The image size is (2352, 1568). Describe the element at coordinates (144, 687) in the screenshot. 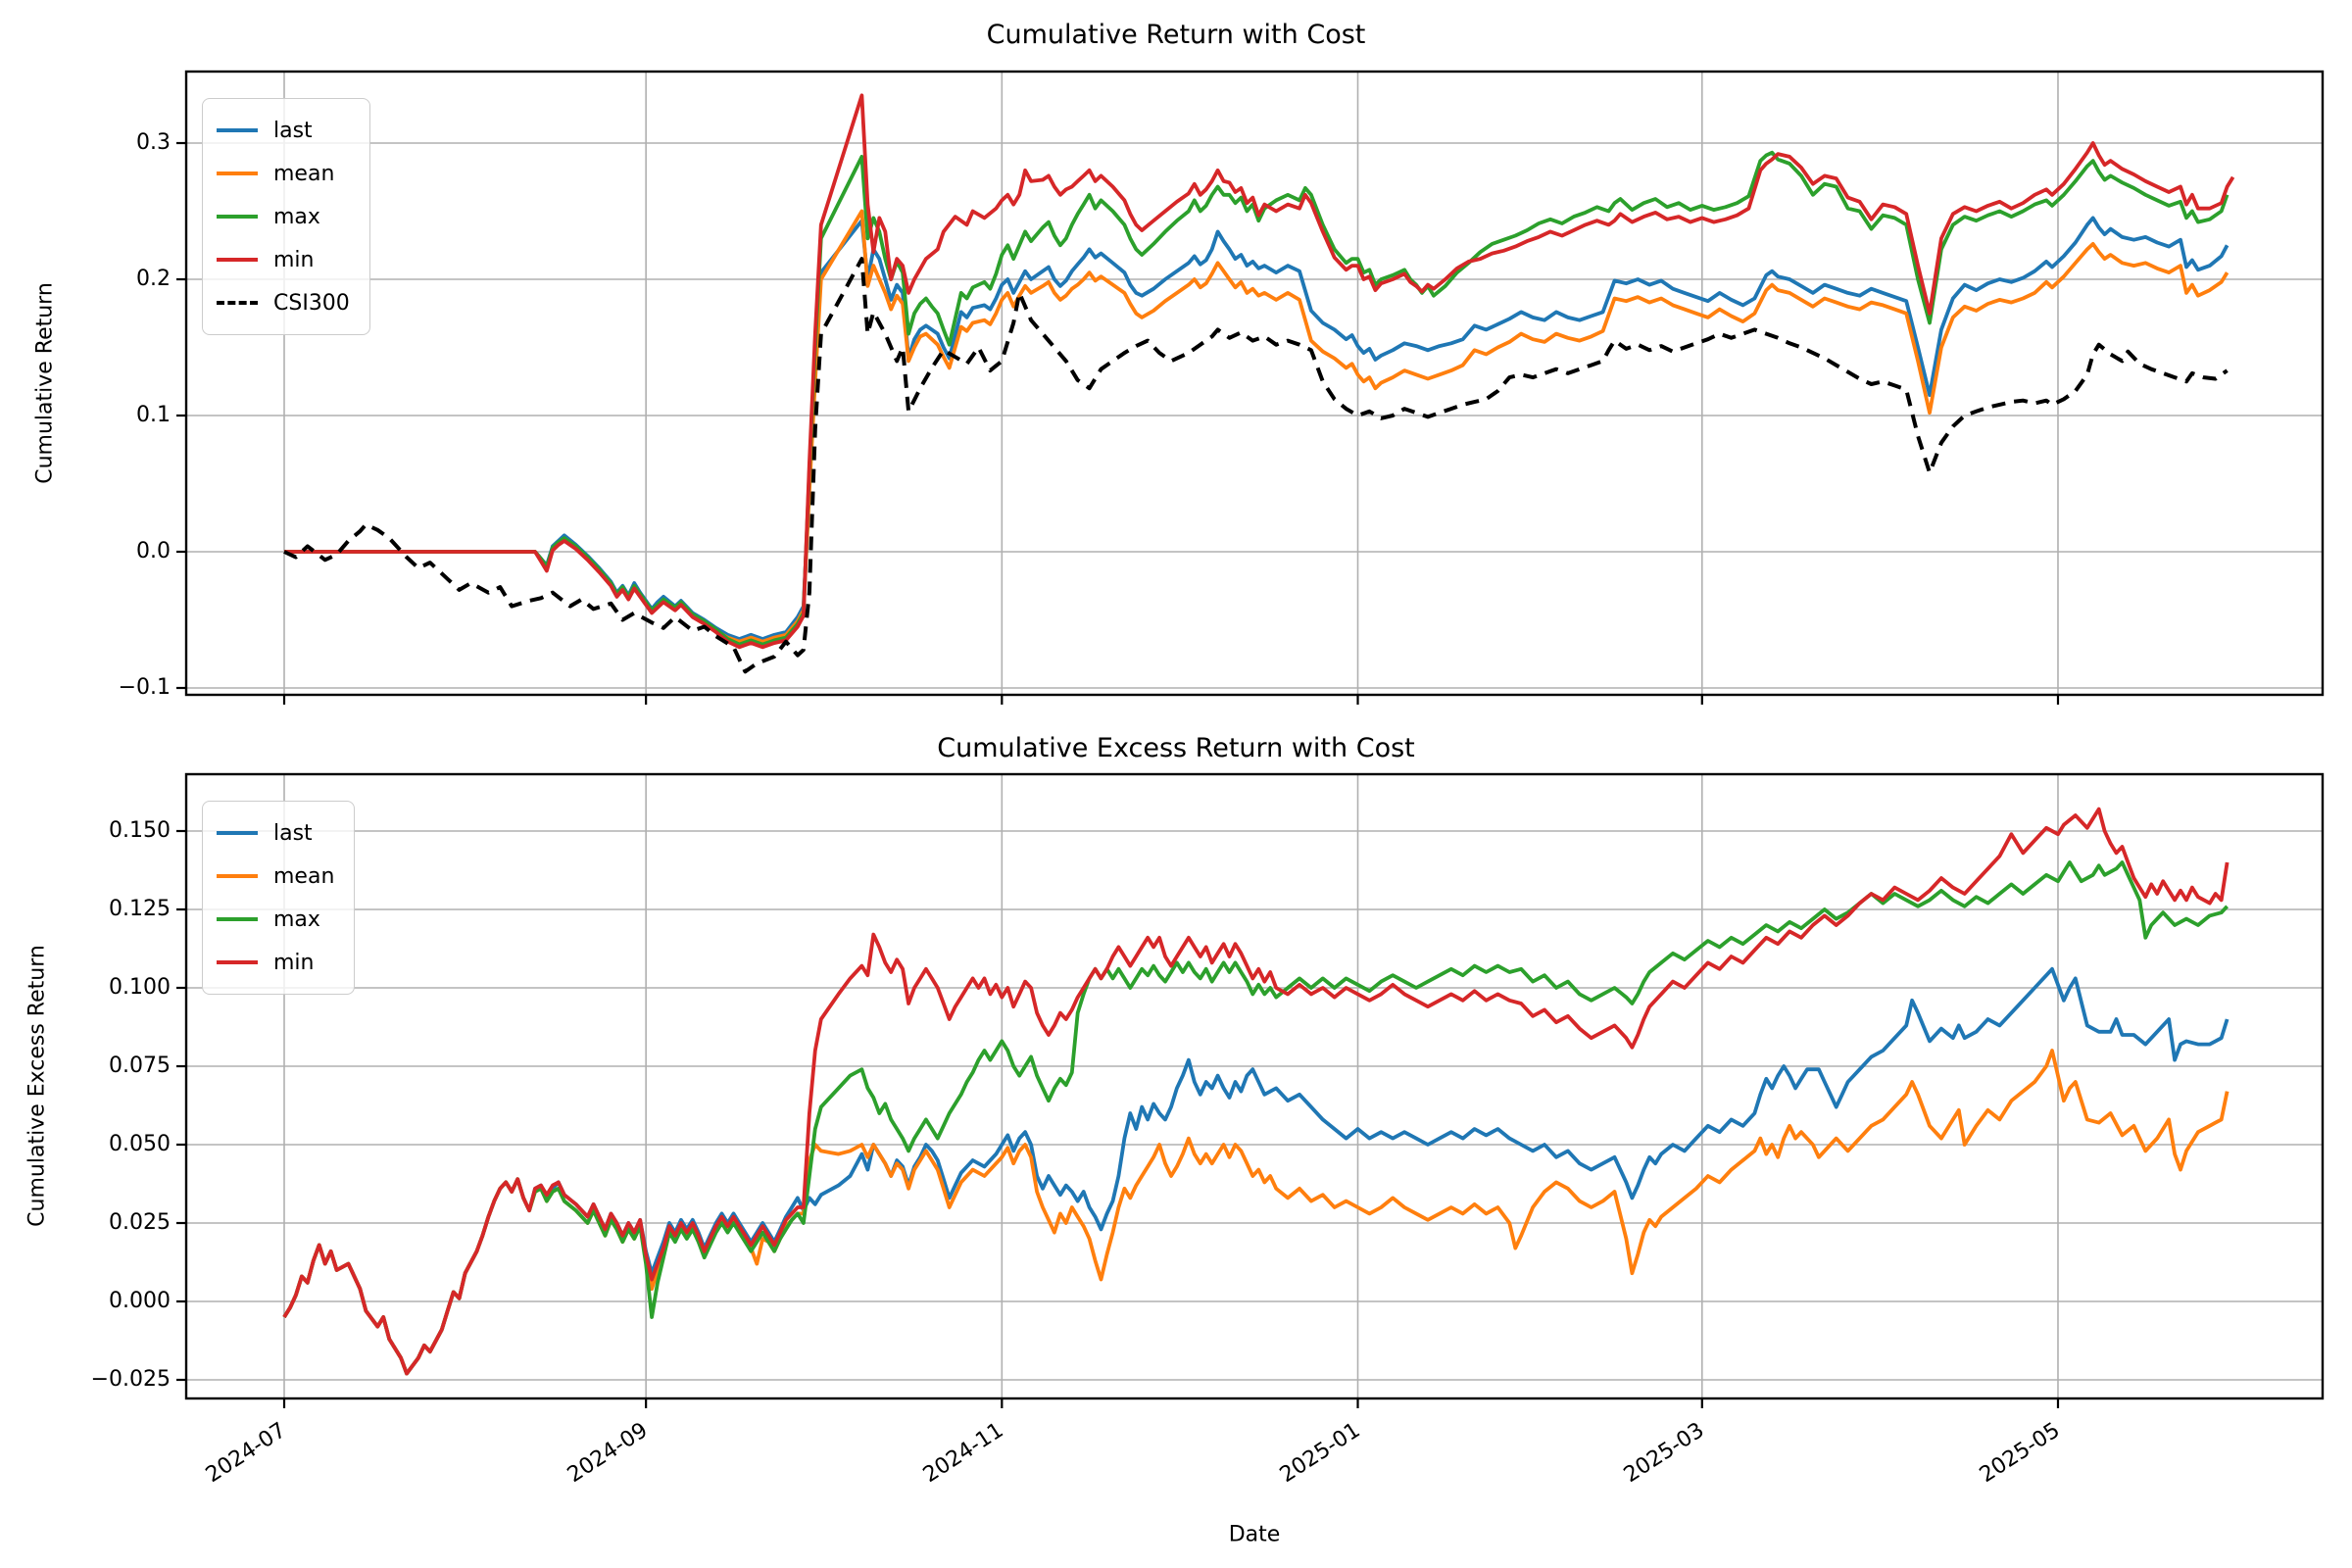

I see `y-tick-label: −0.1` at that location.